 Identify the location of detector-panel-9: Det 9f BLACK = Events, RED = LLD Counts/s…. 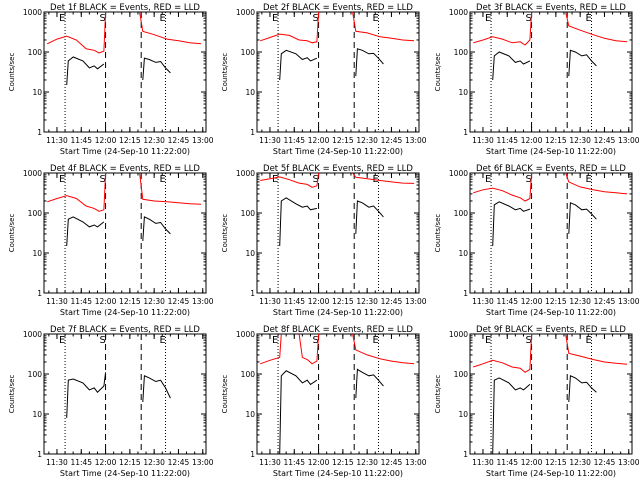
(537, 401).